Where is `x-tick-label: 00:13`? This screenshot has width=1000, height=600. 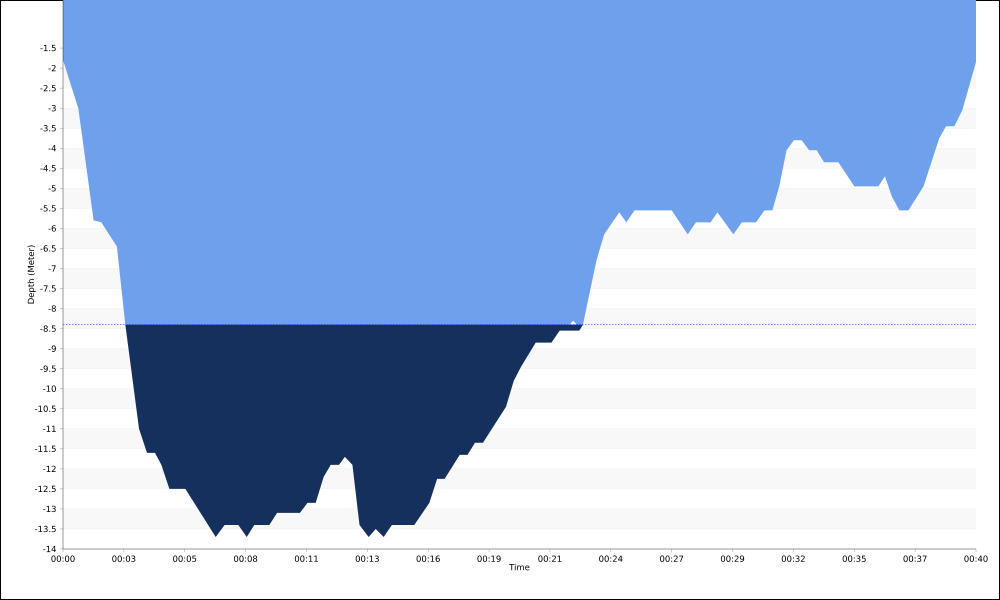
x-tick-label: 00:13 is located at coordinates (367, 559).